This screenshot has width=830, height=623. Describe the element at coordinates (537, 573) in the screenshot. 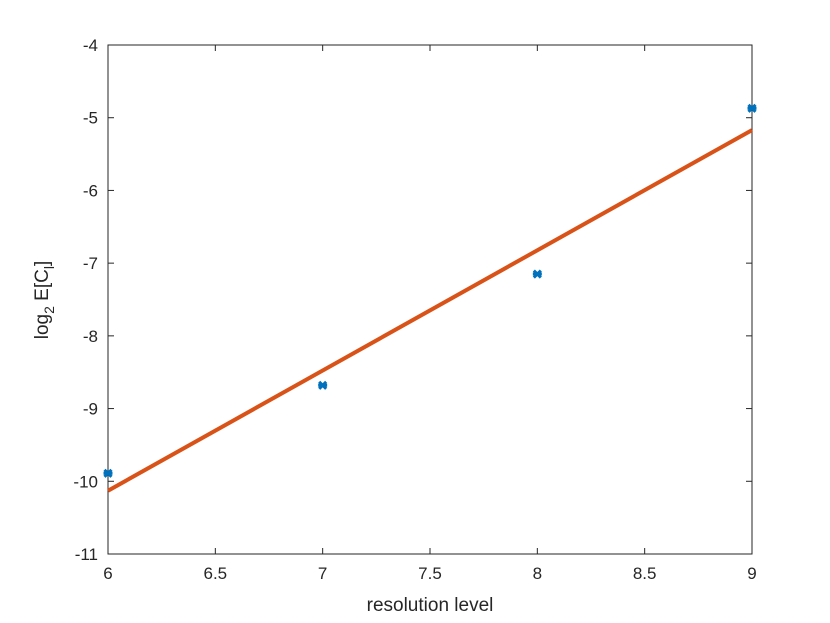

I see `x-tick-label: 8` at that location.